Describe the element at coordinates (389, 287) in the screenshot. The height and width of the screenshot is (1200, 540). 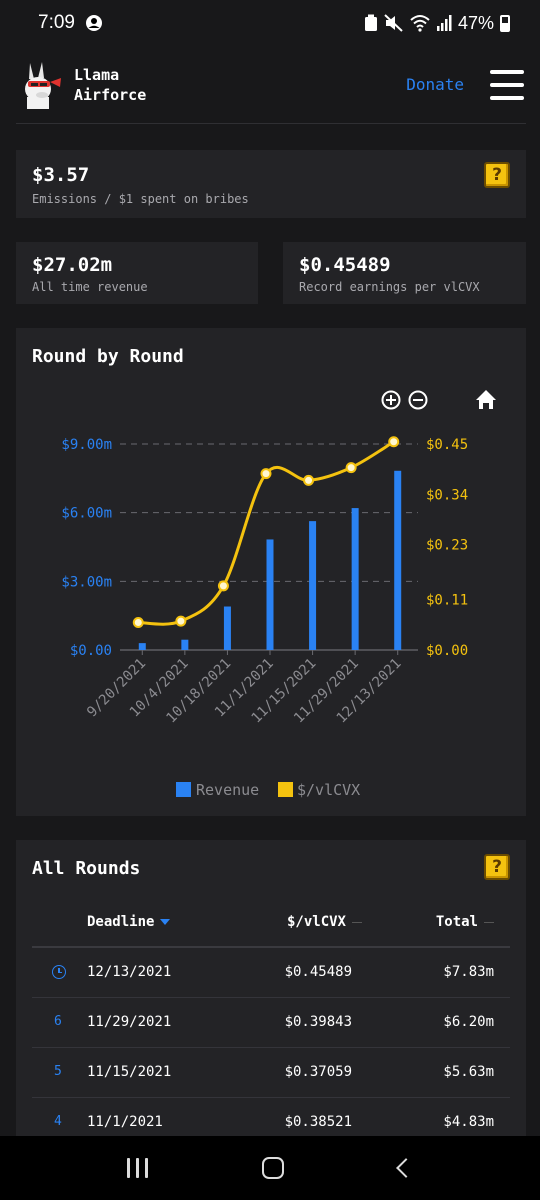
I see `record-label: Record earnings per vlCVX` at that location.